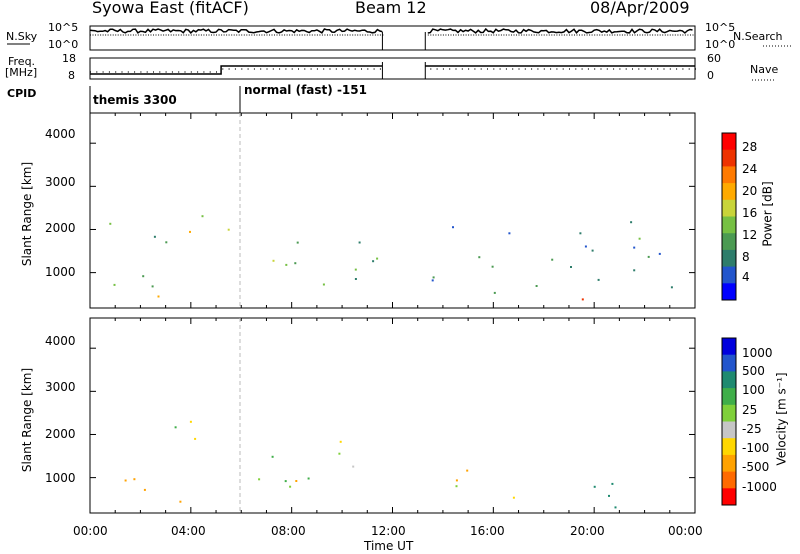 The width and height of the screenshot is (800, 554). What do you see at coordinates (305, 90) in the screenshot?
I see `cpid-mode-normal: normal (fast) -151` at bounding box center [305, 90].